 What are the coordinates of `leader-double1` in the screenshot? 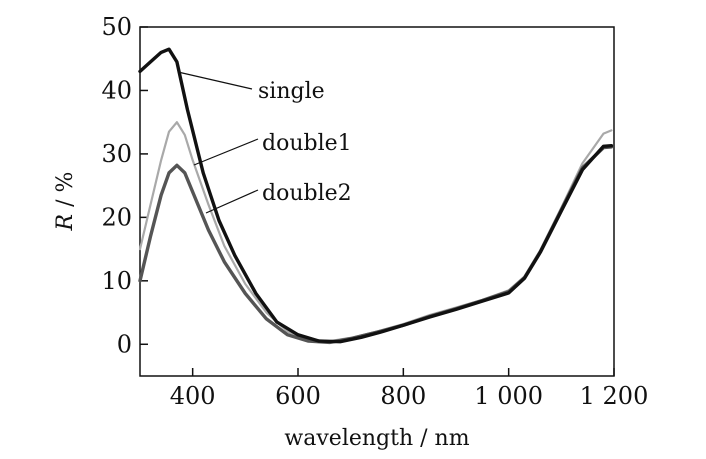 It's located at (226, 152).